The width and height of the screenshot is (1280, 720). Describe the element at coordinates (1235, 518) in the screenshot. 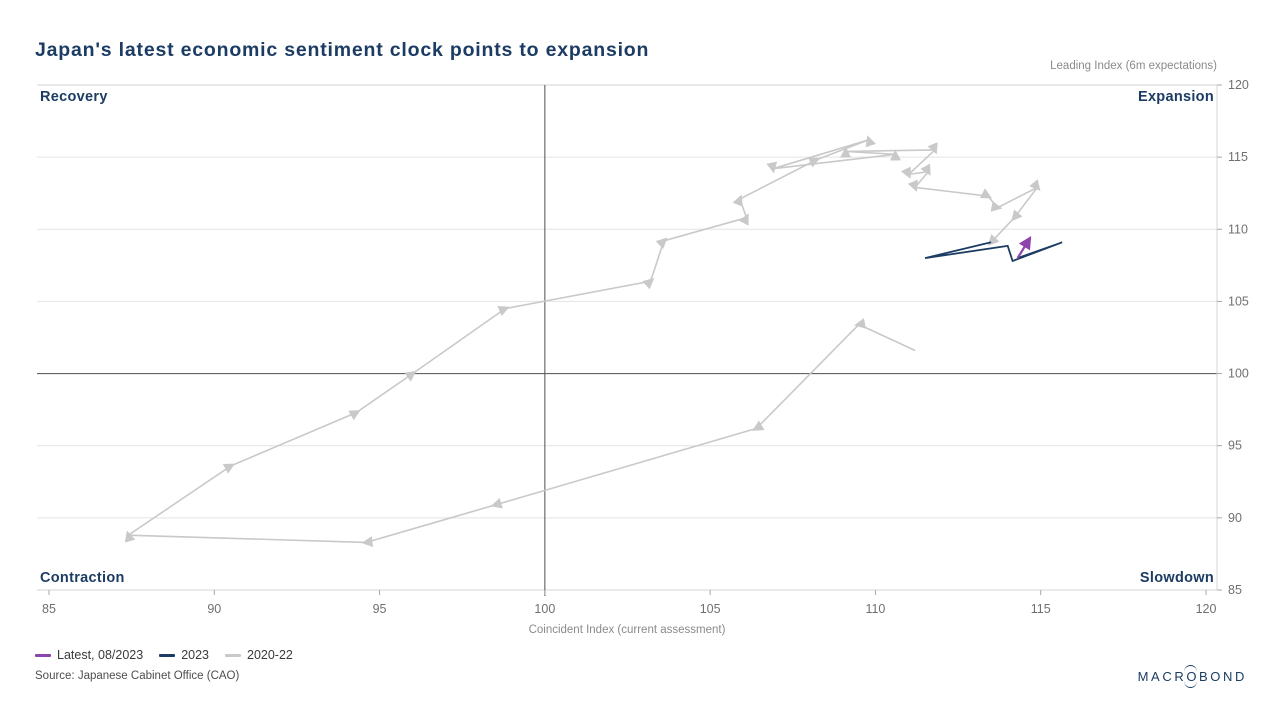

I see `y-tick-label-90: 90` at that location.